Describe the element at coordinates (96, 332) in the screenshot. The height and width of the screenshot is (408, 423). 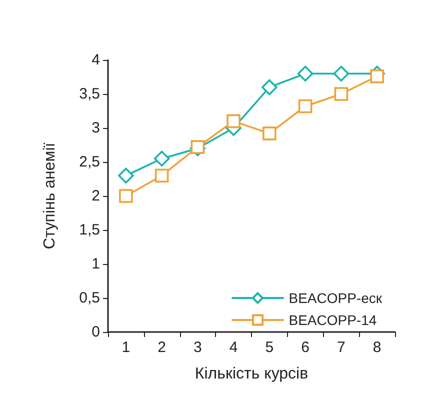
I see `y-tick-label: 0` at that location.